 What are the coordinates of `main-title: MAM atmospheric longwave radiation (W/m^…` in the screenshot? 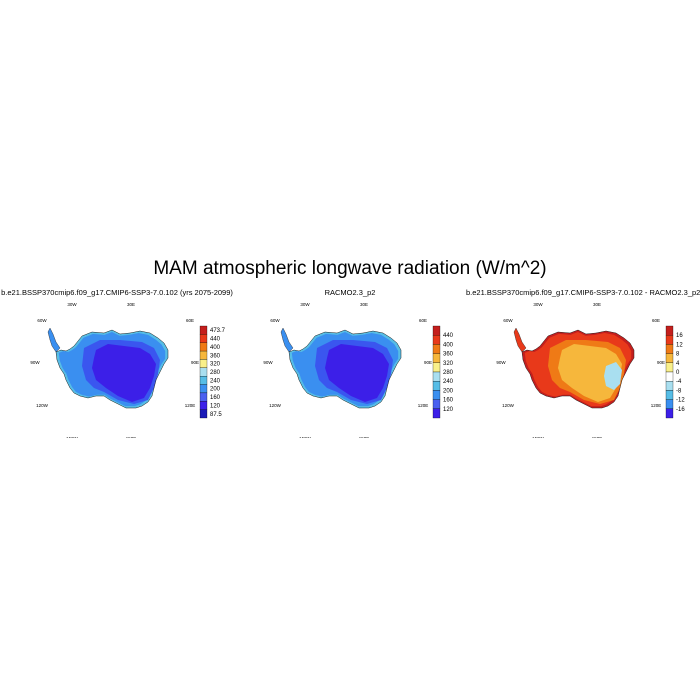 It's located at (350, 268).